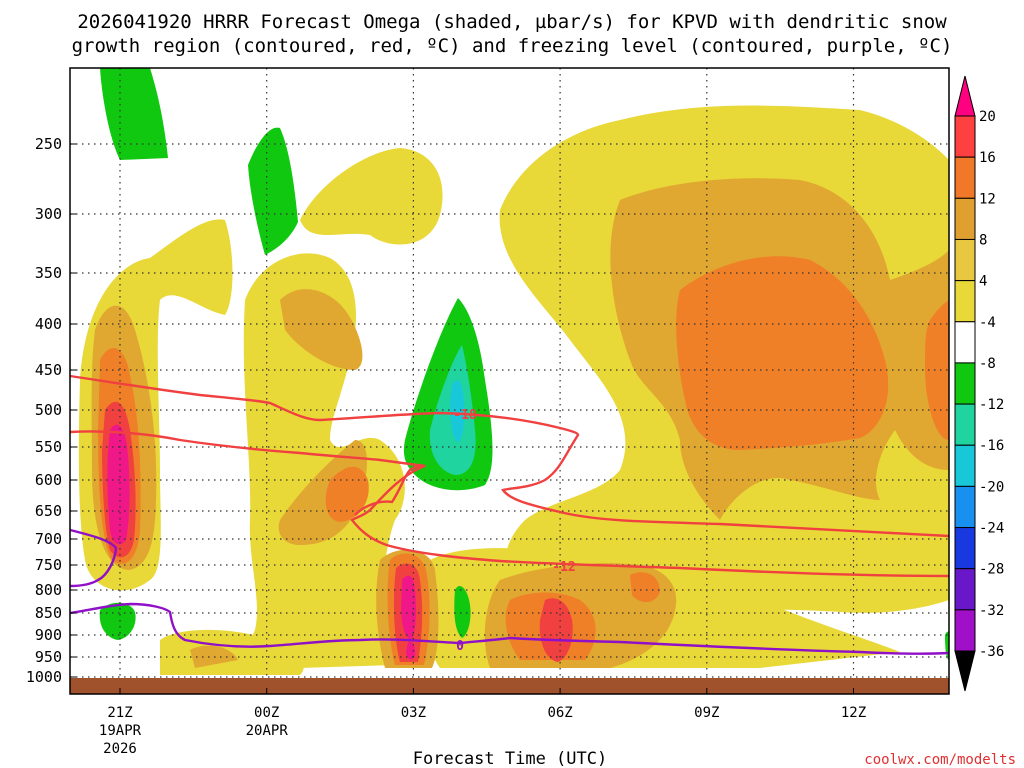 Image resolution: width=1024 pixels, height=768 pixels. What do you see at coordinates (509, 686) in the screenshot?
I see `ground-strip` at bounding box center [509, 686].